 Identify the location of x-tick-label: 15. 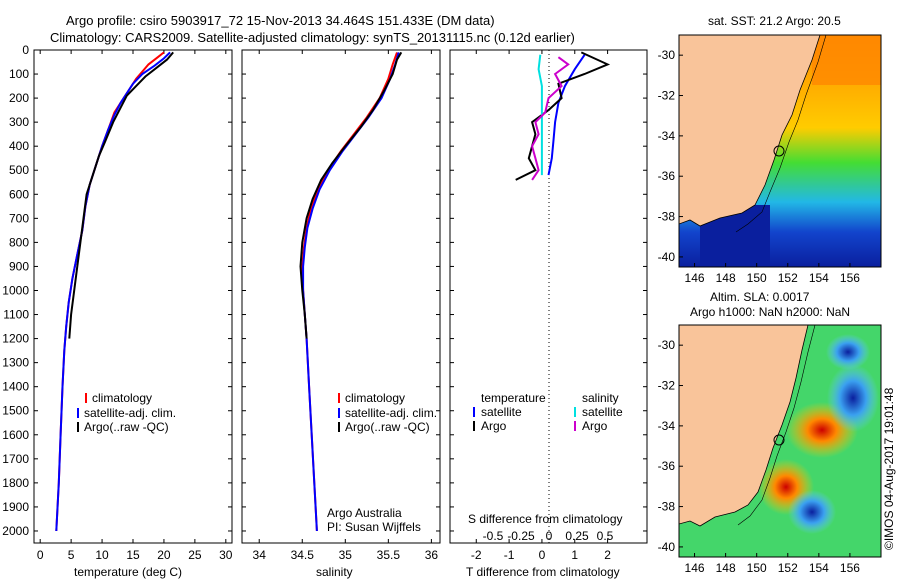
(133, 555).